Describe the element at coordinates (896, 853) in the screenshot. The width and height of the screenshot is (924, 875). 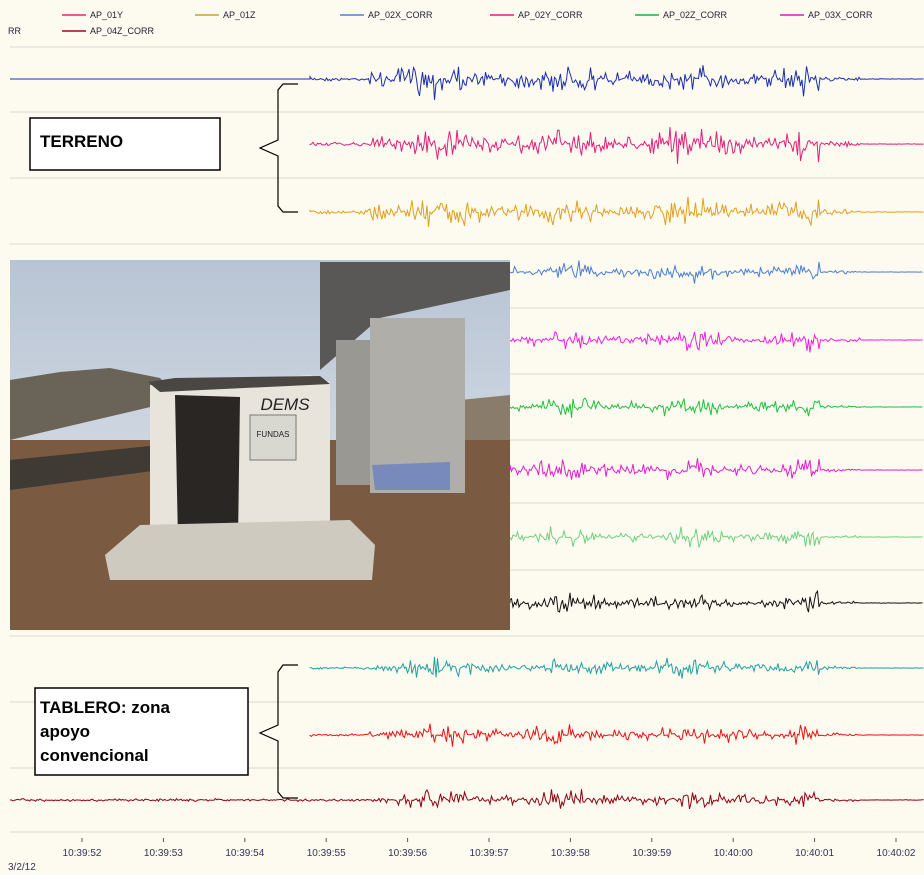
I see `time-tick-label: 10:40:02` at that location.